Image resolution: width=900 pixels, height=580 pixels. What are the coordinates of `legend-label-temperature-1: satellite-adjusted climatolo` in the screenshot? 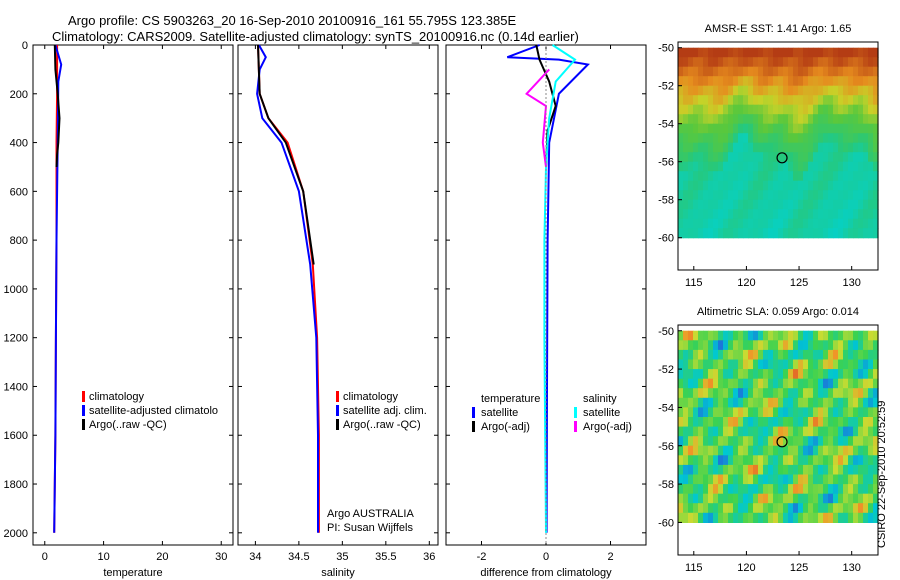 It's located at (153, 411).